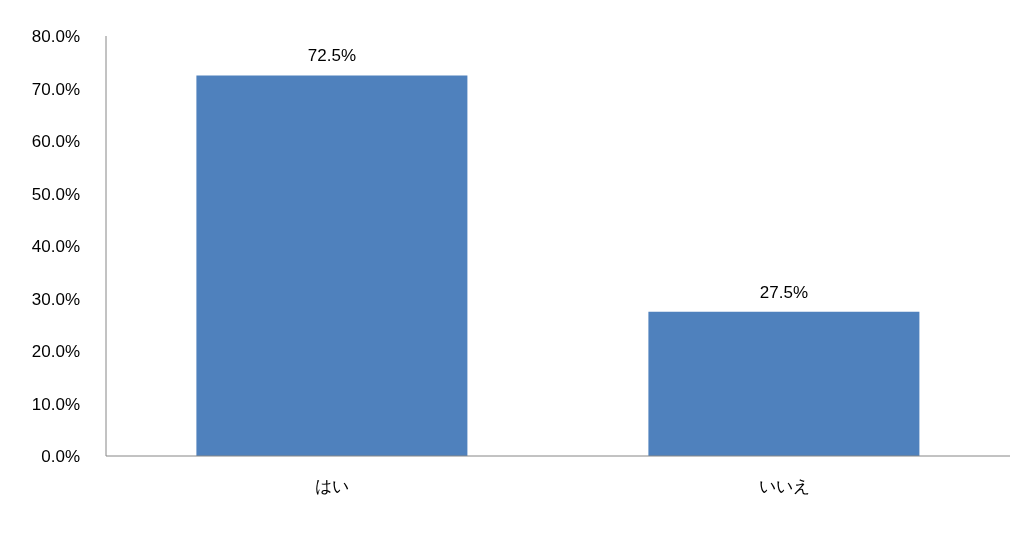 This screenshot has width=1024, height=539. Describe the element at coordinates (55, 89) in the screenshot. I see `y-tick-label: 70.0%` at that location.